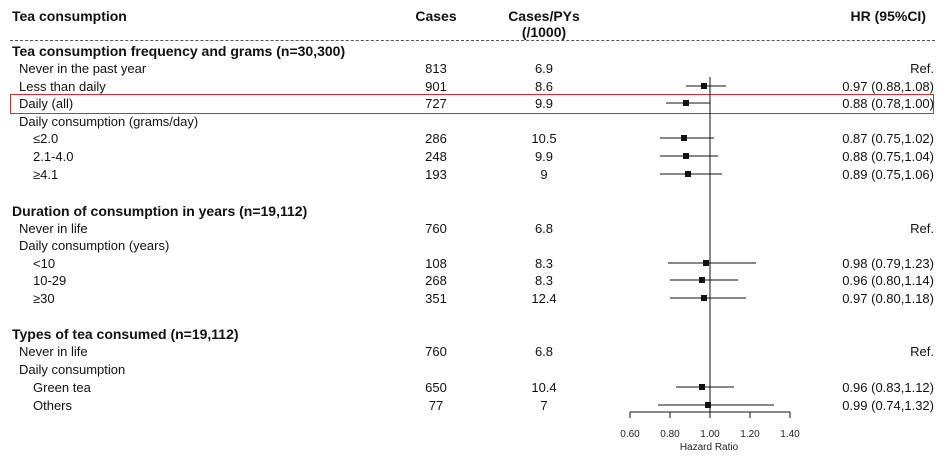 Image resolution: width=948 pixels, height=459 pixels. I want to click on row-hr-text: 0.88 (0.78,1.00), so click(888, 103).